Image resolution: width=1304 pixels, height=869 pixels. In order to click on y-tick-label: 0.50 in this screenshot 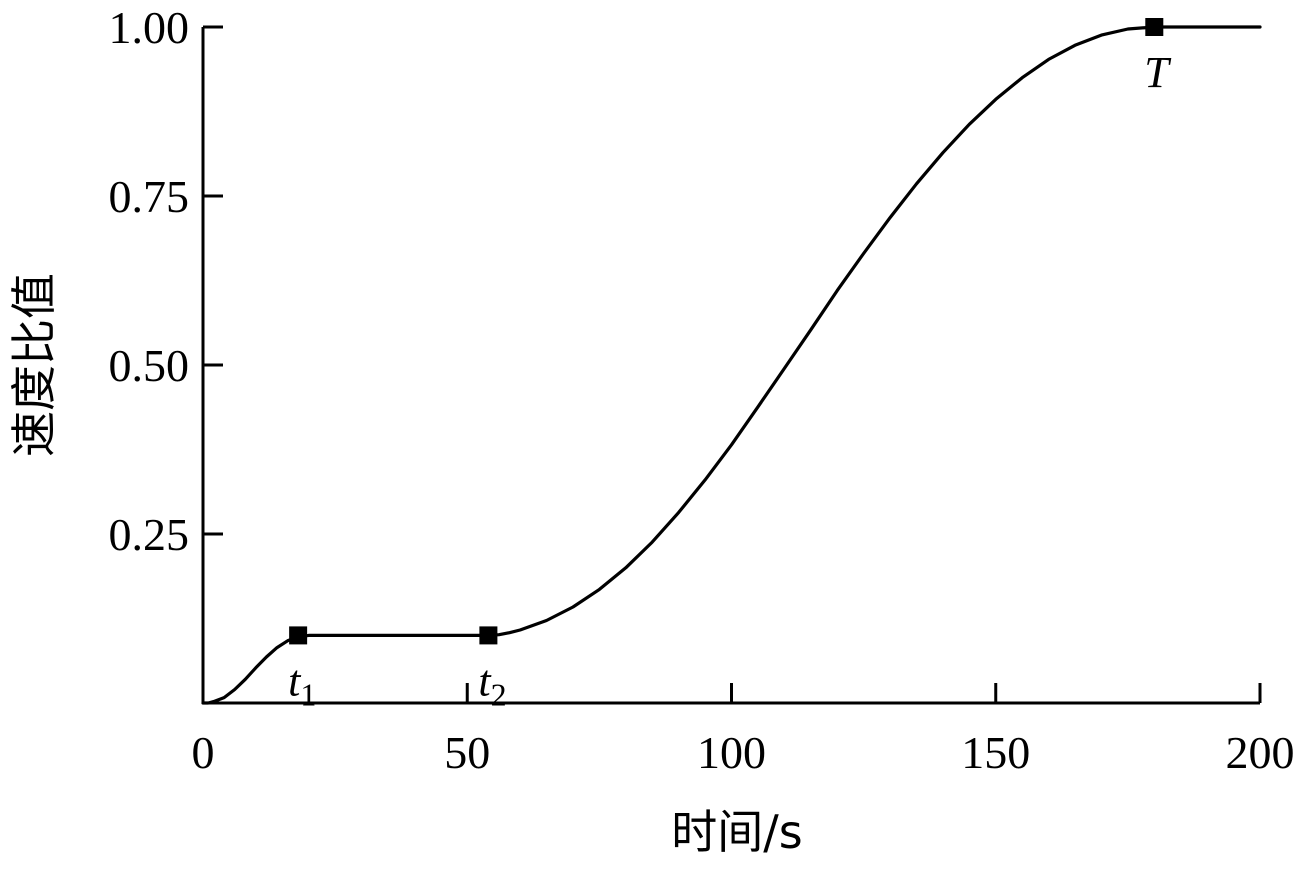, I will do `click(149, 365)`.